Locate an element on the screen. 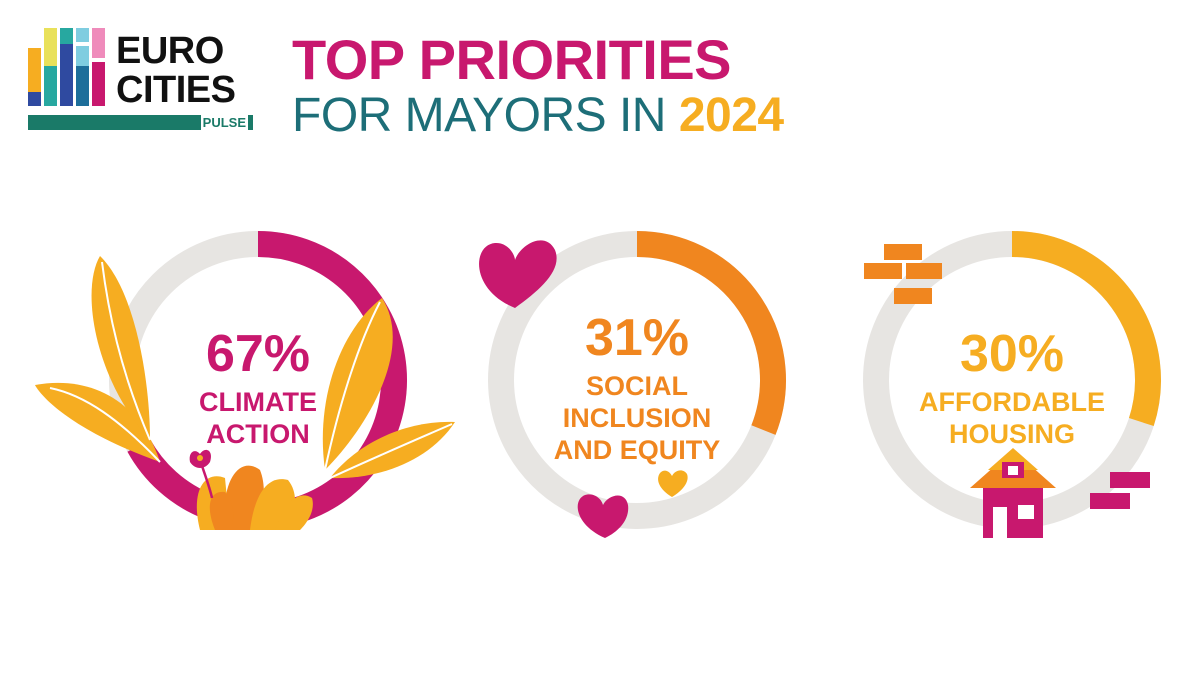 This screenshot has height=675, width=1200. donut-value-label: 31% is located at coordinates (637, 338).